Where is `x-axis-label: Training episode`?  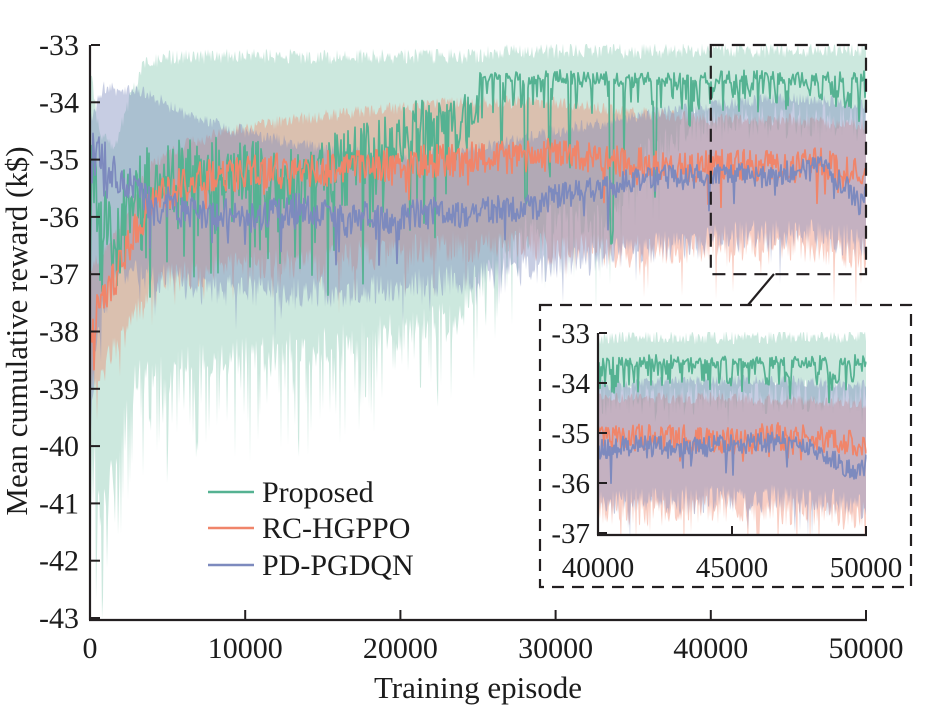
x-axis-label: Training episode is located at coordinates (478, 687).